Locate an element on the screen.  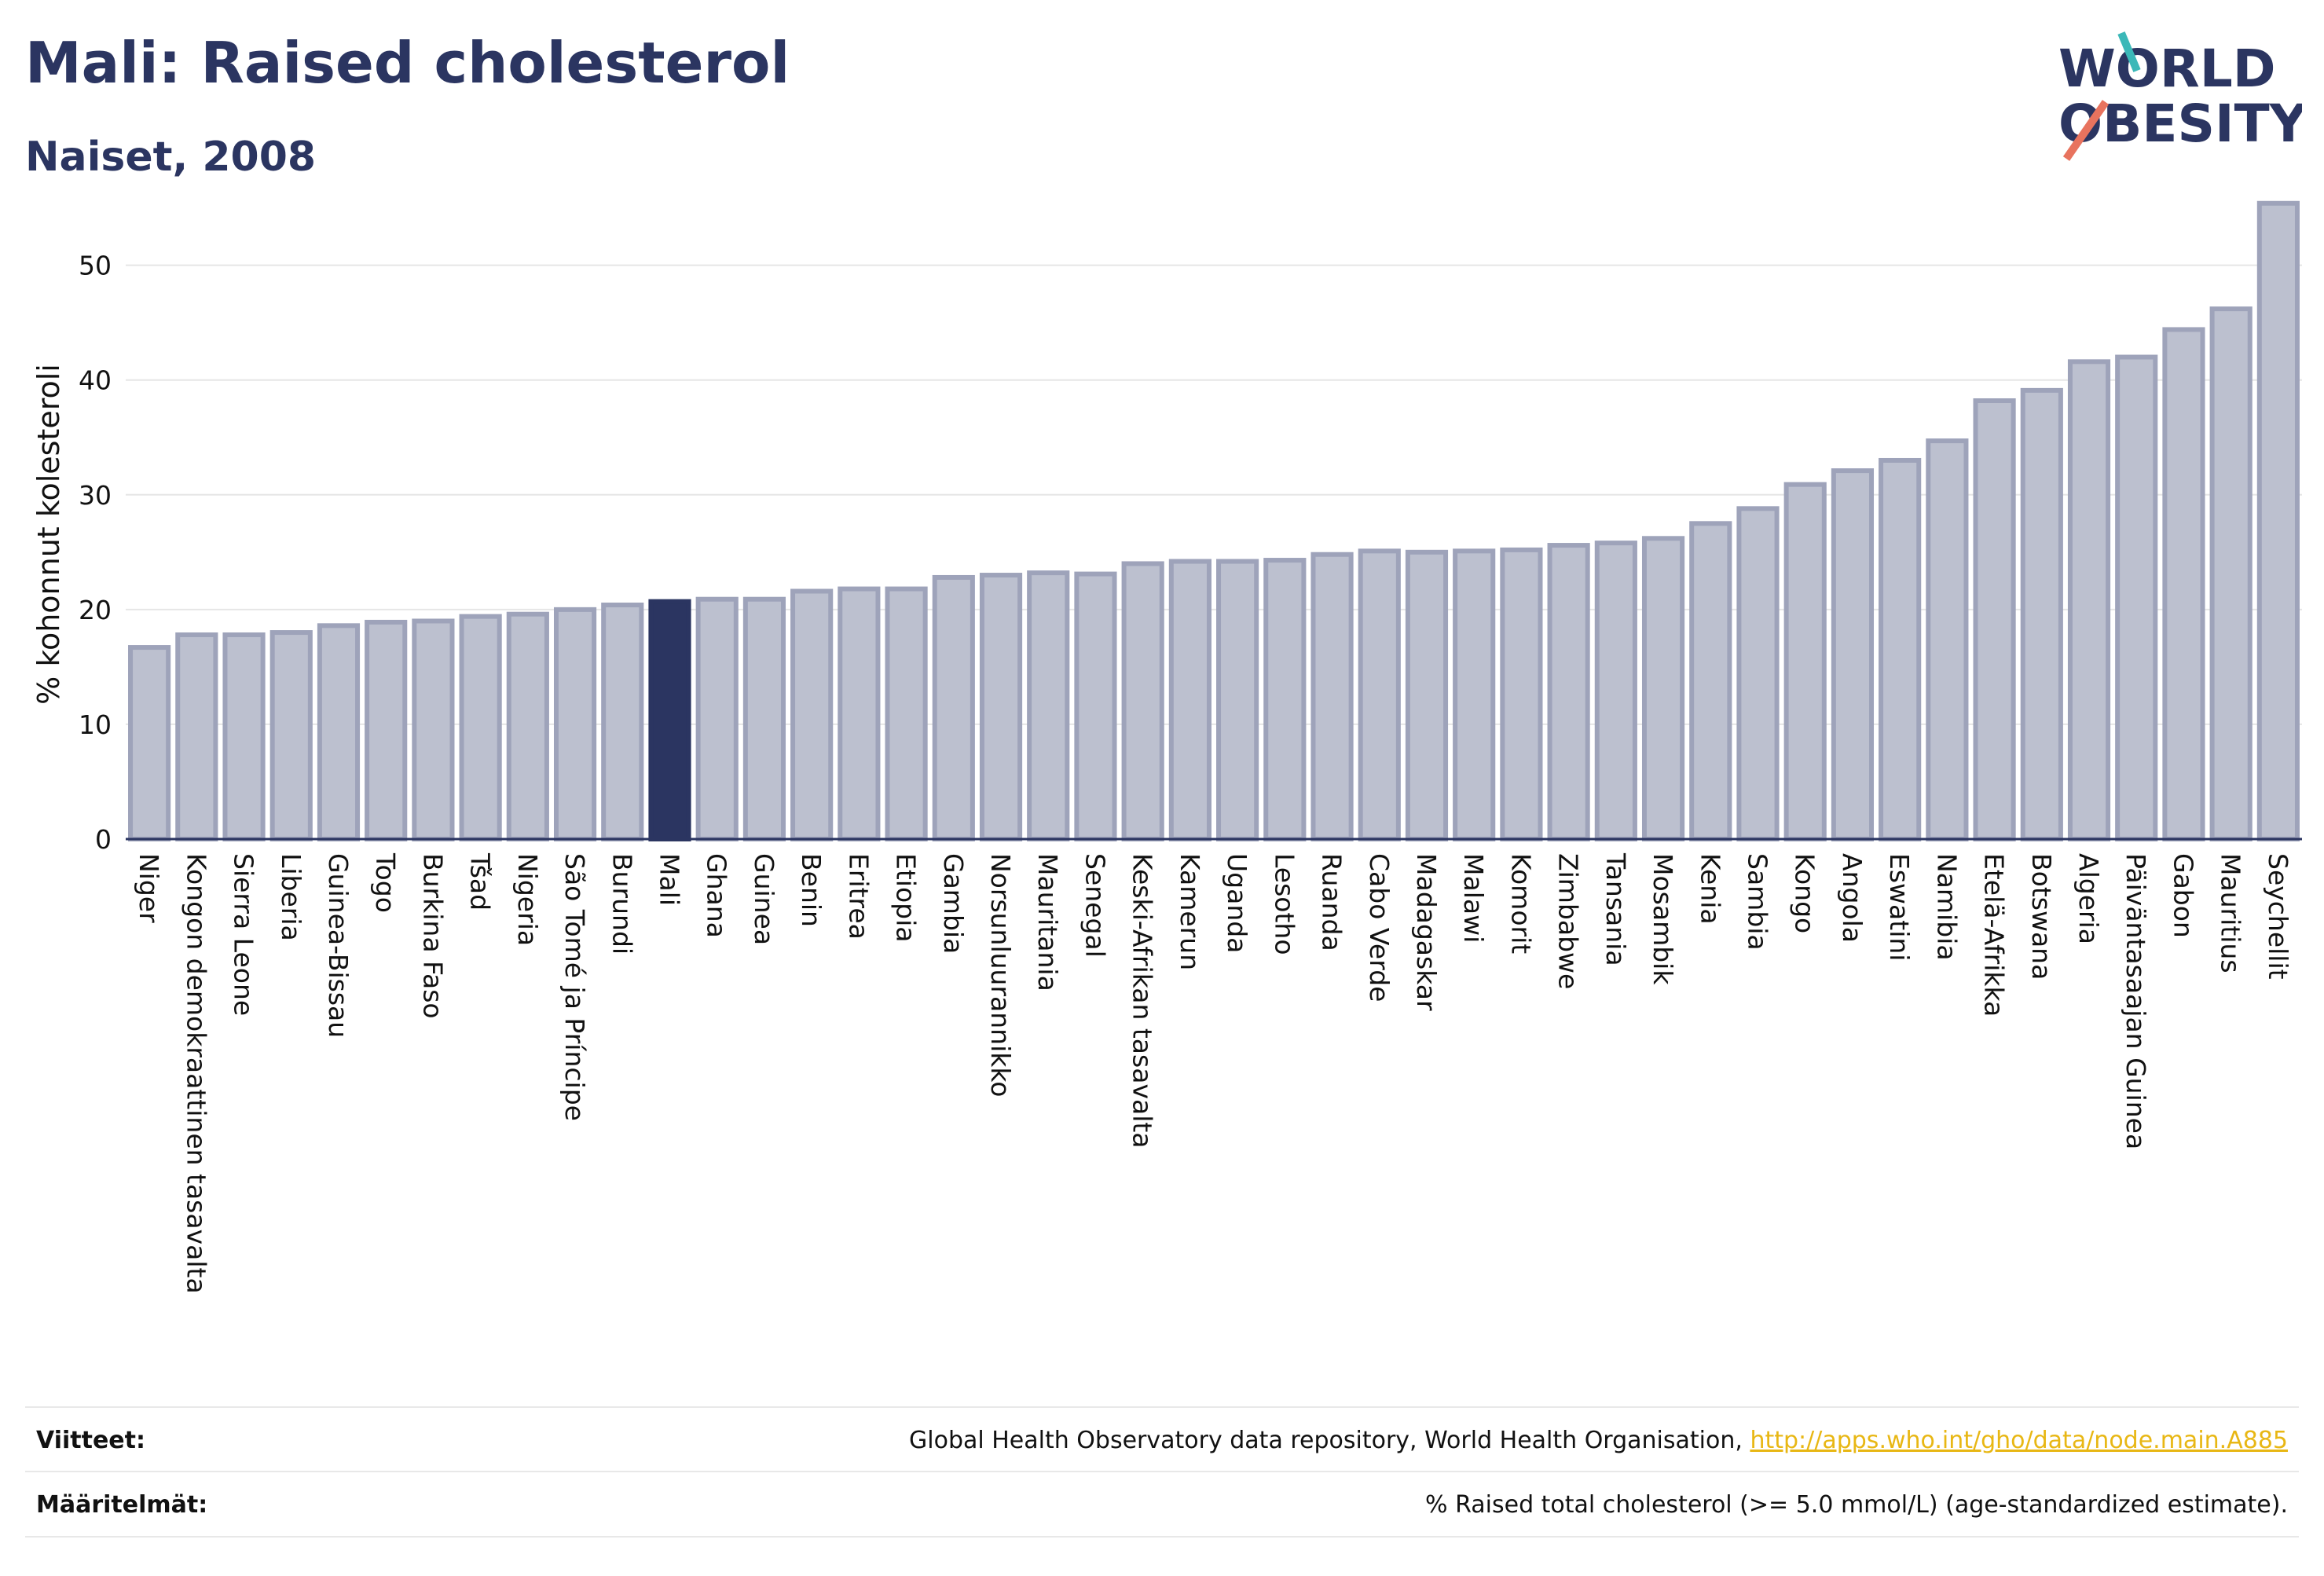
definitions-label: Määritelmät: is located at coordinates (122, 1505).